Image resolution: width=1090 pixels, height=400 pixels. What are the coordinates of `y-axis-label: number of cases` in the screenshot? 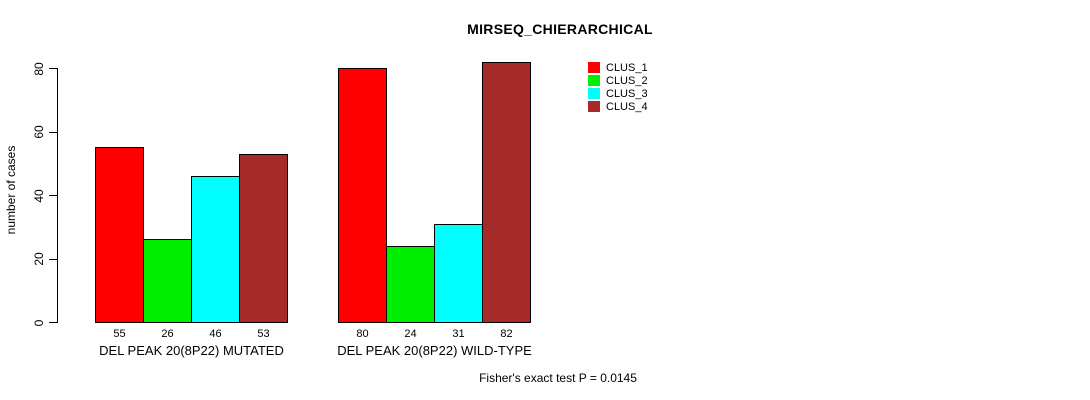 It's located at (11, 190).